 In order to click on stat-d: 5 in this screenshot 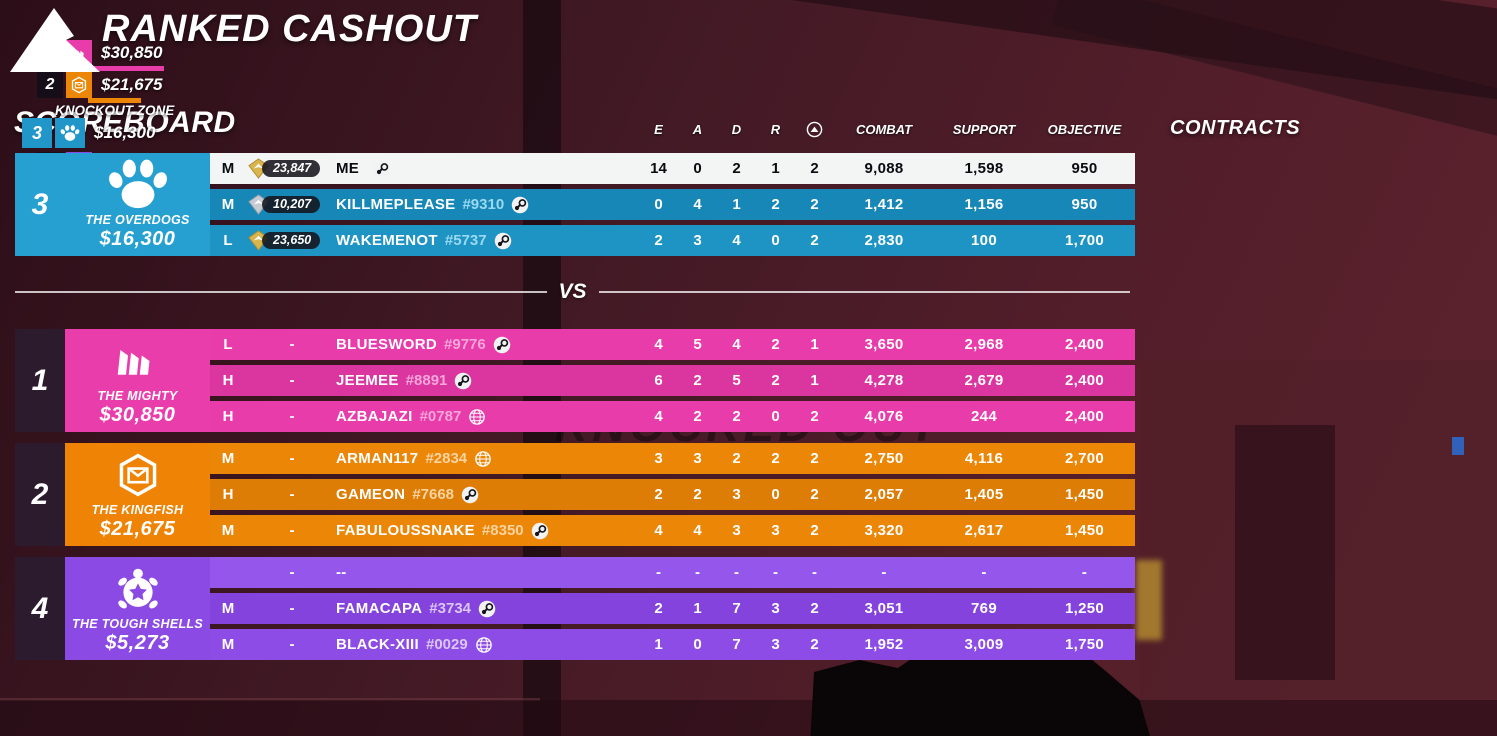, I will do `click(736, 380)`.